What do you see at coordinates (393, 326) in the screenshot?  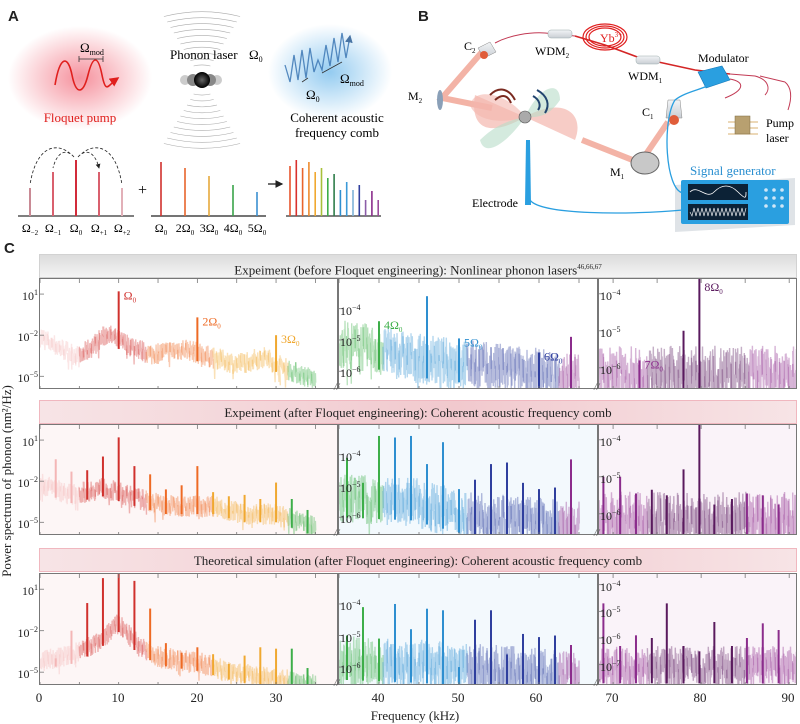 I see `peak-label: 4Ω0` at bounding box center [393, 326].